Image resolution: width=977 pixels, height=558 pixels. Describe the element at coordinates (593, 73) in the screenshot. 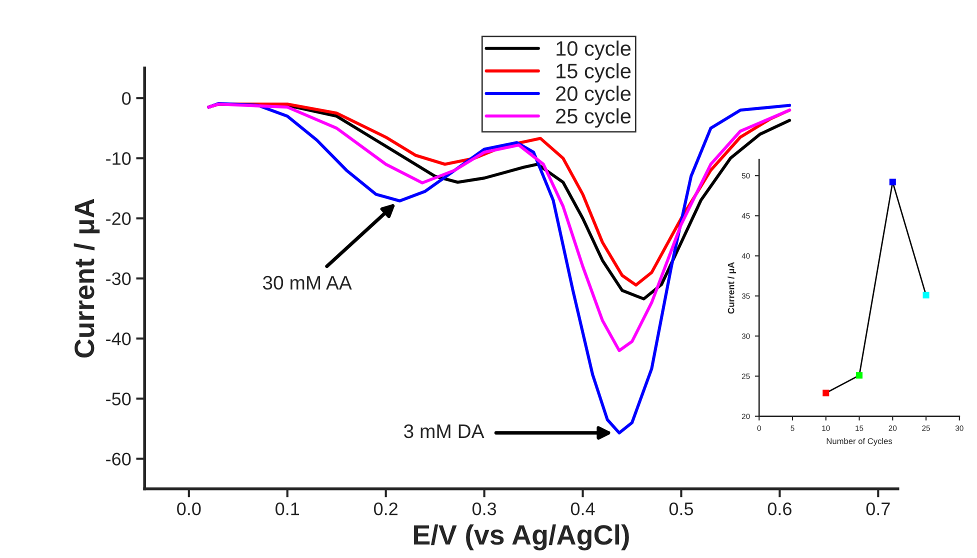

I see `legend-label: 15 cycle` at that location.